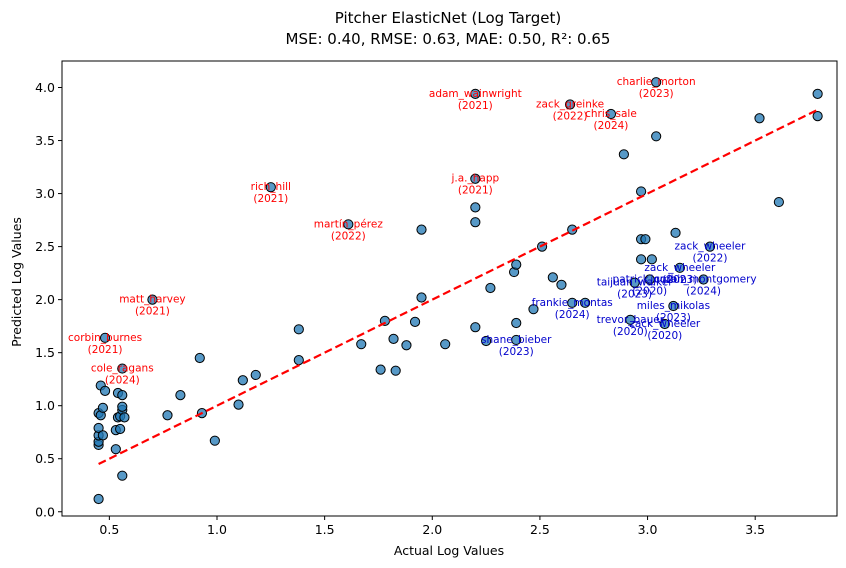 The height and width of the screenshot is (568, 846). I want to click on y-tick-label: 2.5, so click(45, 246).